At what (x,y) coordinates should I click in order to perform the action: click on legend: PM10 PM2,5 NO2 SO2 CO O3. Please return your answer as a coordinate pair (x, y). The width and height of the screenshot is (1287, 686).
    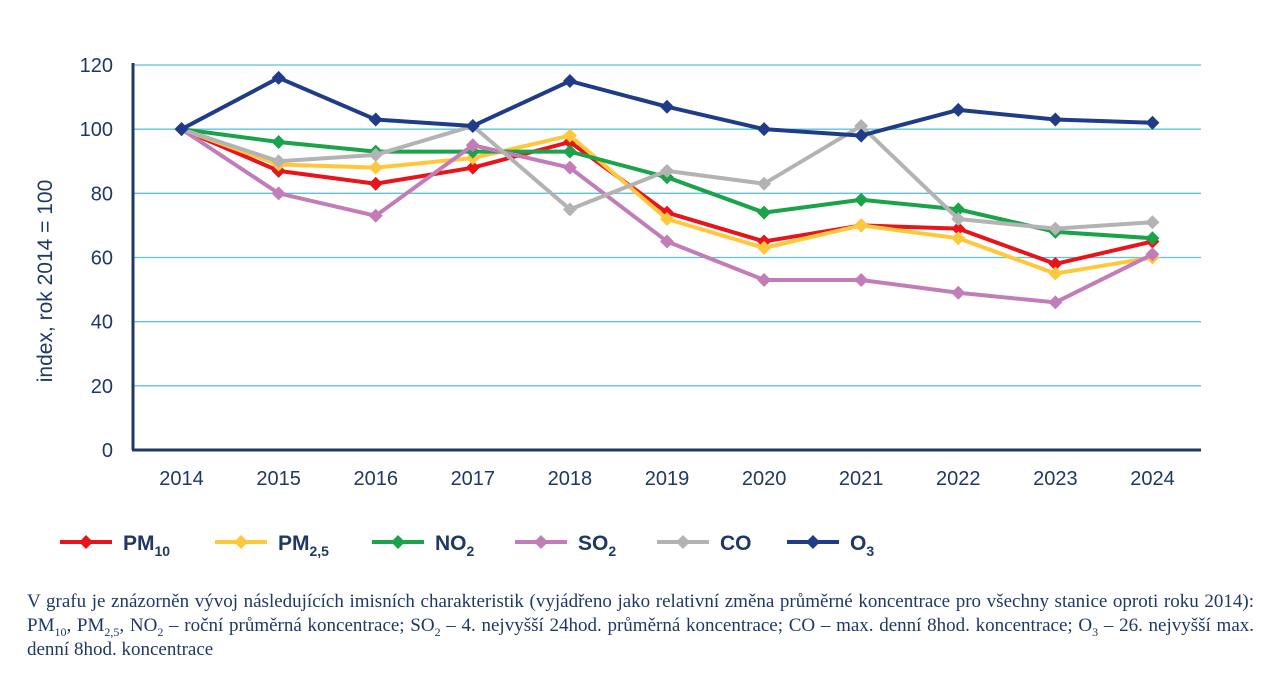
    Looking at the image, I should click on (467, 545).